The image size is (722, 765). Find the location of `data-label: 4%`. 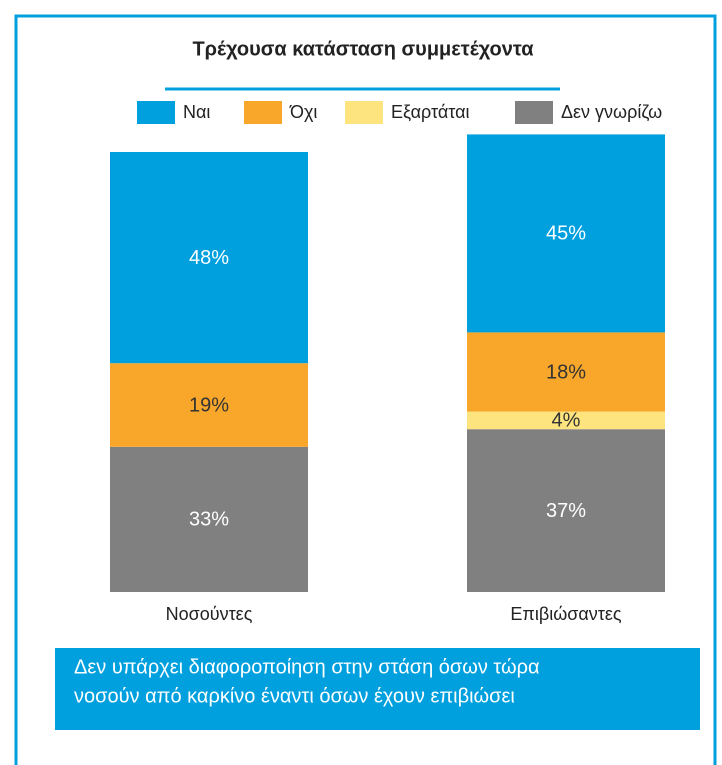

data-label: 4% is located at coordinates (566, 421).